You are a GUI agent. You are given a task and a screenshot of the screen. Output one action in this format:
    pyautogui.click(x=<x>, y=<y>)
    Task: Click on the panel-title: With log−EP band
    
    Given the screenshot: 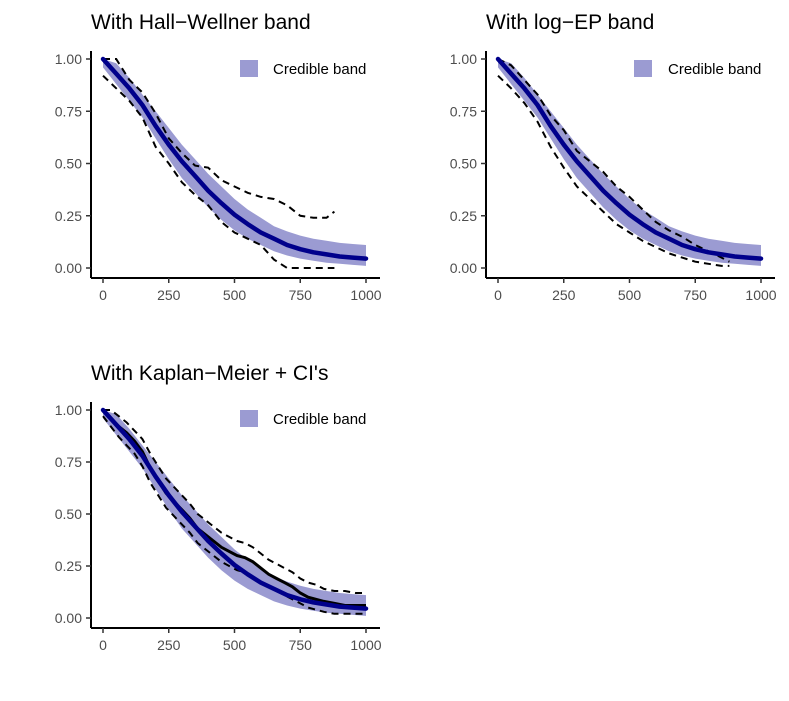 What is the action you would take?
    pyautogui.click(x=570, y=22)
    